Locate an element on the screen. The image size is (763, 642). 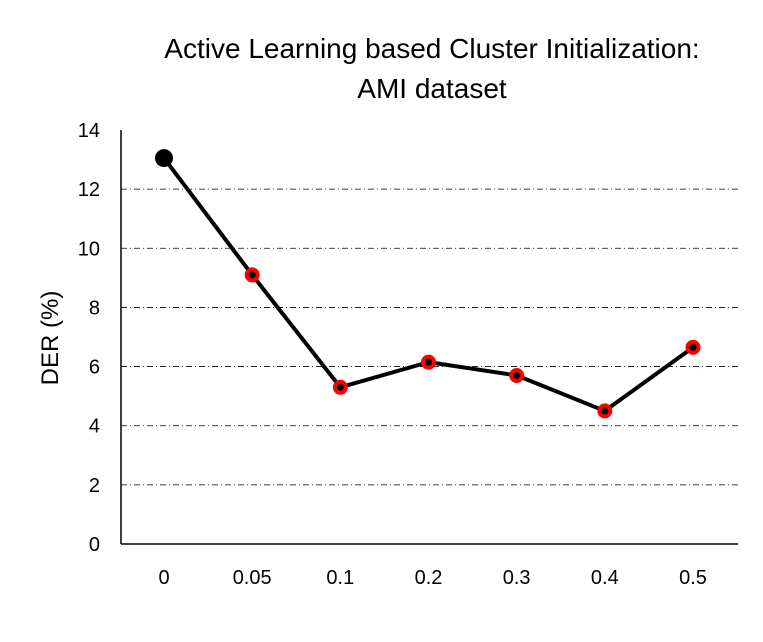
y-tick-label: 14 is located at coordinates (89, 131).